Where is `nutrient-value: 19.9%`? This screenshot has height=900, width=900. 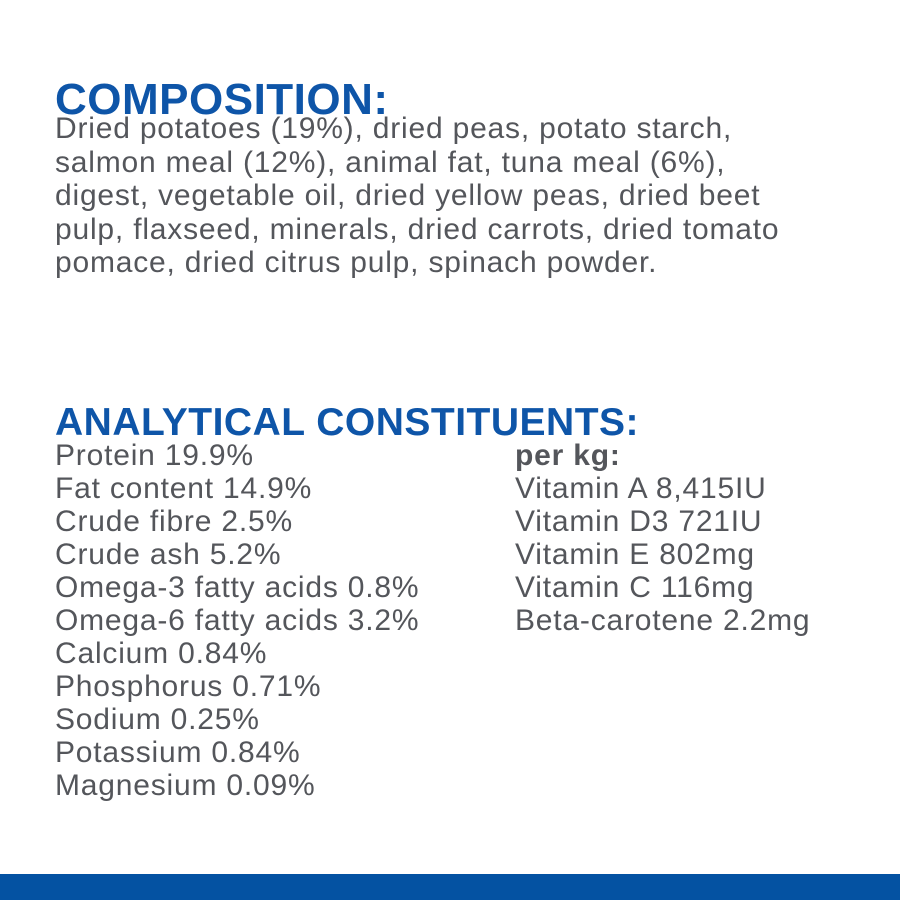 nutrient-value: 19.9% is located at coordinates (209, 455).